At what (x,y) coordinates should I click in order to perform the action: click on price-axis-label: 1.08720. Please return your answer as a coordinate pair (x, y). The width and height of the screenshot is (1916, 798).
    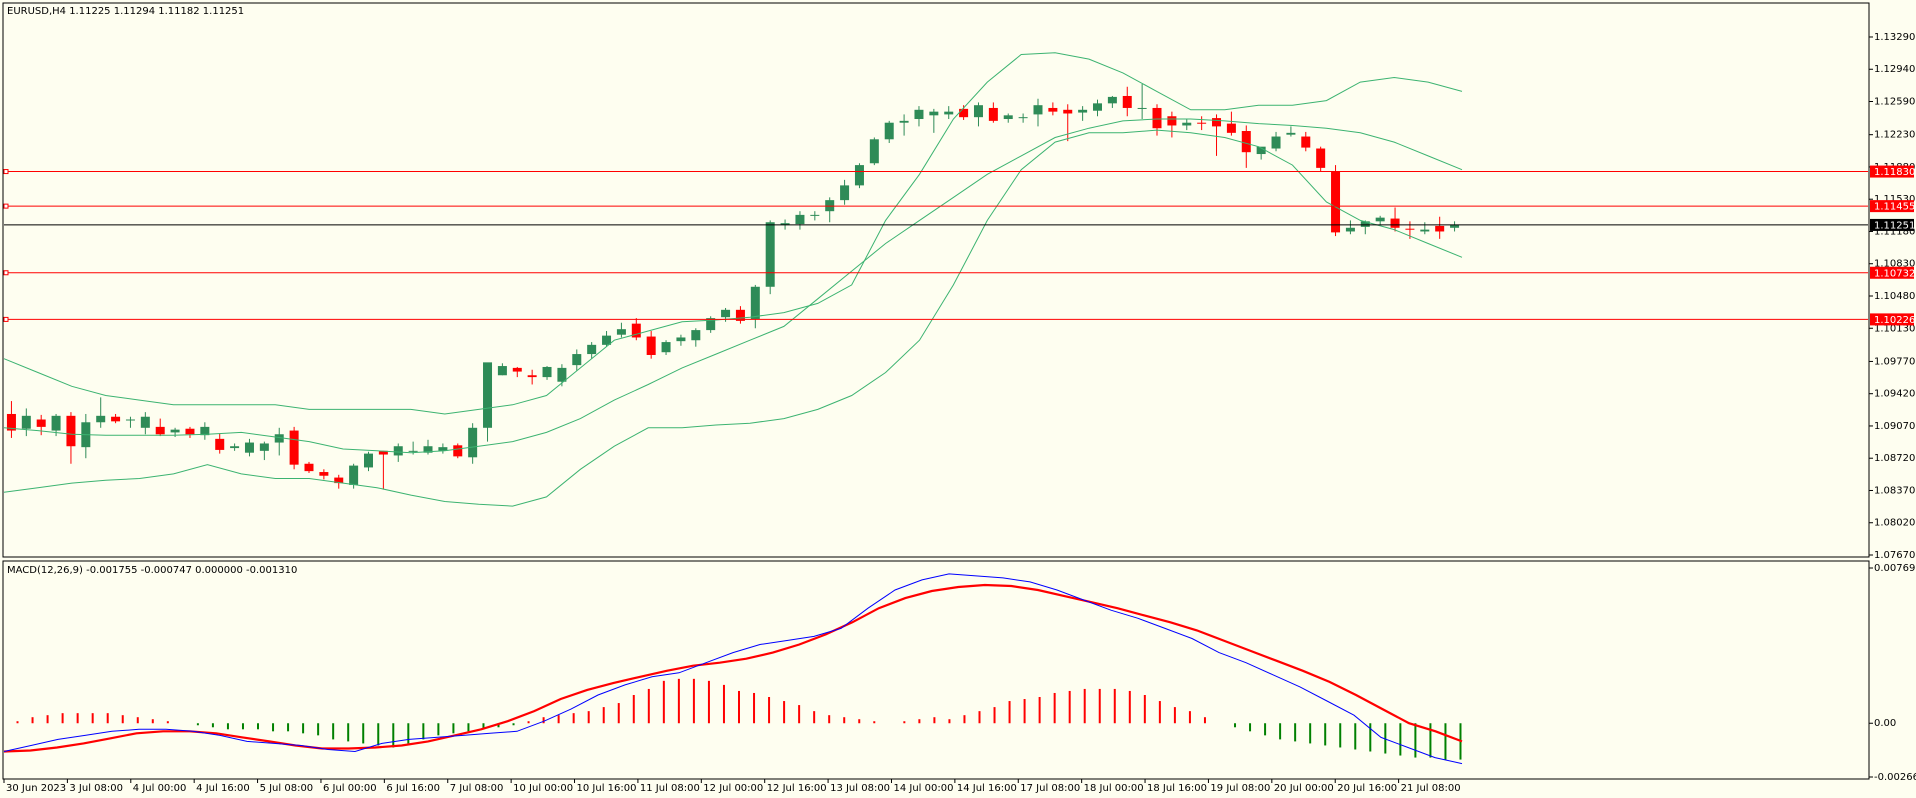
    Looking at the image, I should click on (1894, 458).